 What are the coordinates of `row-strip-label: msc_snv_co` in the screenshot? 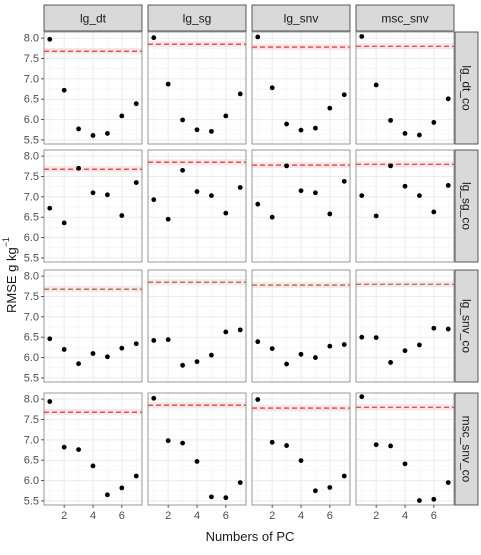 It's located at (467, 449).